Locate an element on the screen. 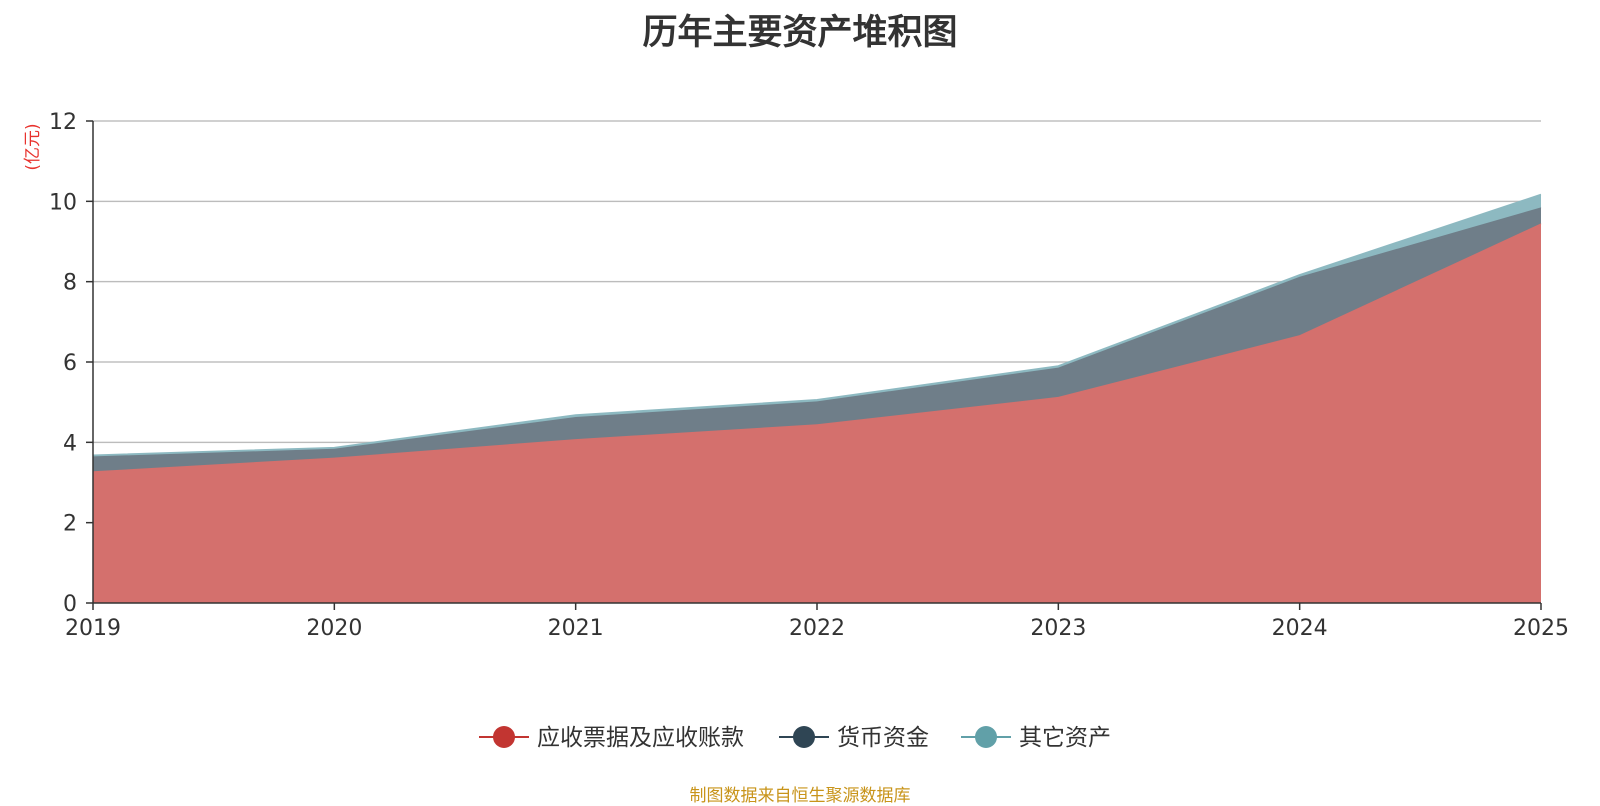 The width and height of the screenshot is (1600, 806). y-tick-label: 4 is located at coordinates (70, 443).